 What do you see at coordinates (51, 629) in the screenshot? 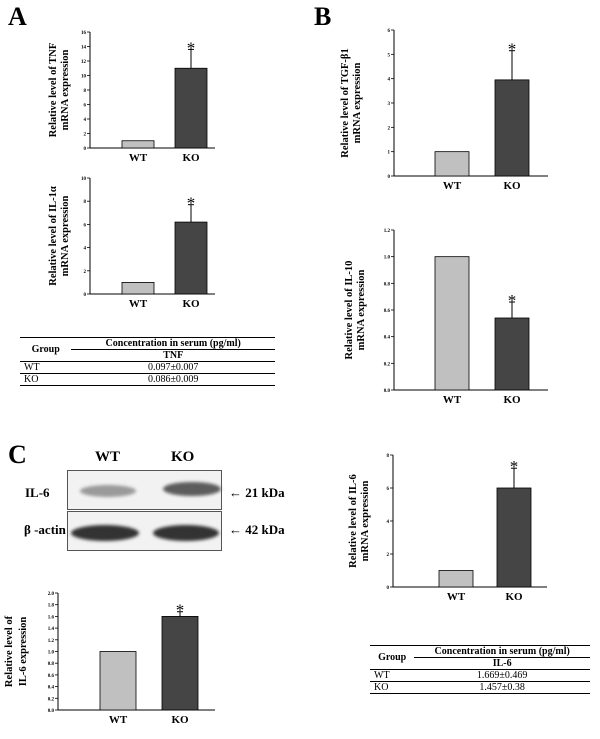
I see `y-tick-label: 1.4` at bounding box center [51, 629].